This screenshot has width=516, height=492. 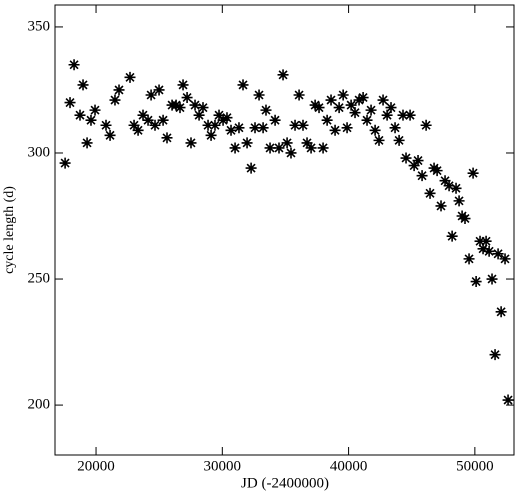 What do you see at coordinates (39, 152) in the screenshot?
I see `y-tick-label: 300` at bounding box center [39, 152].